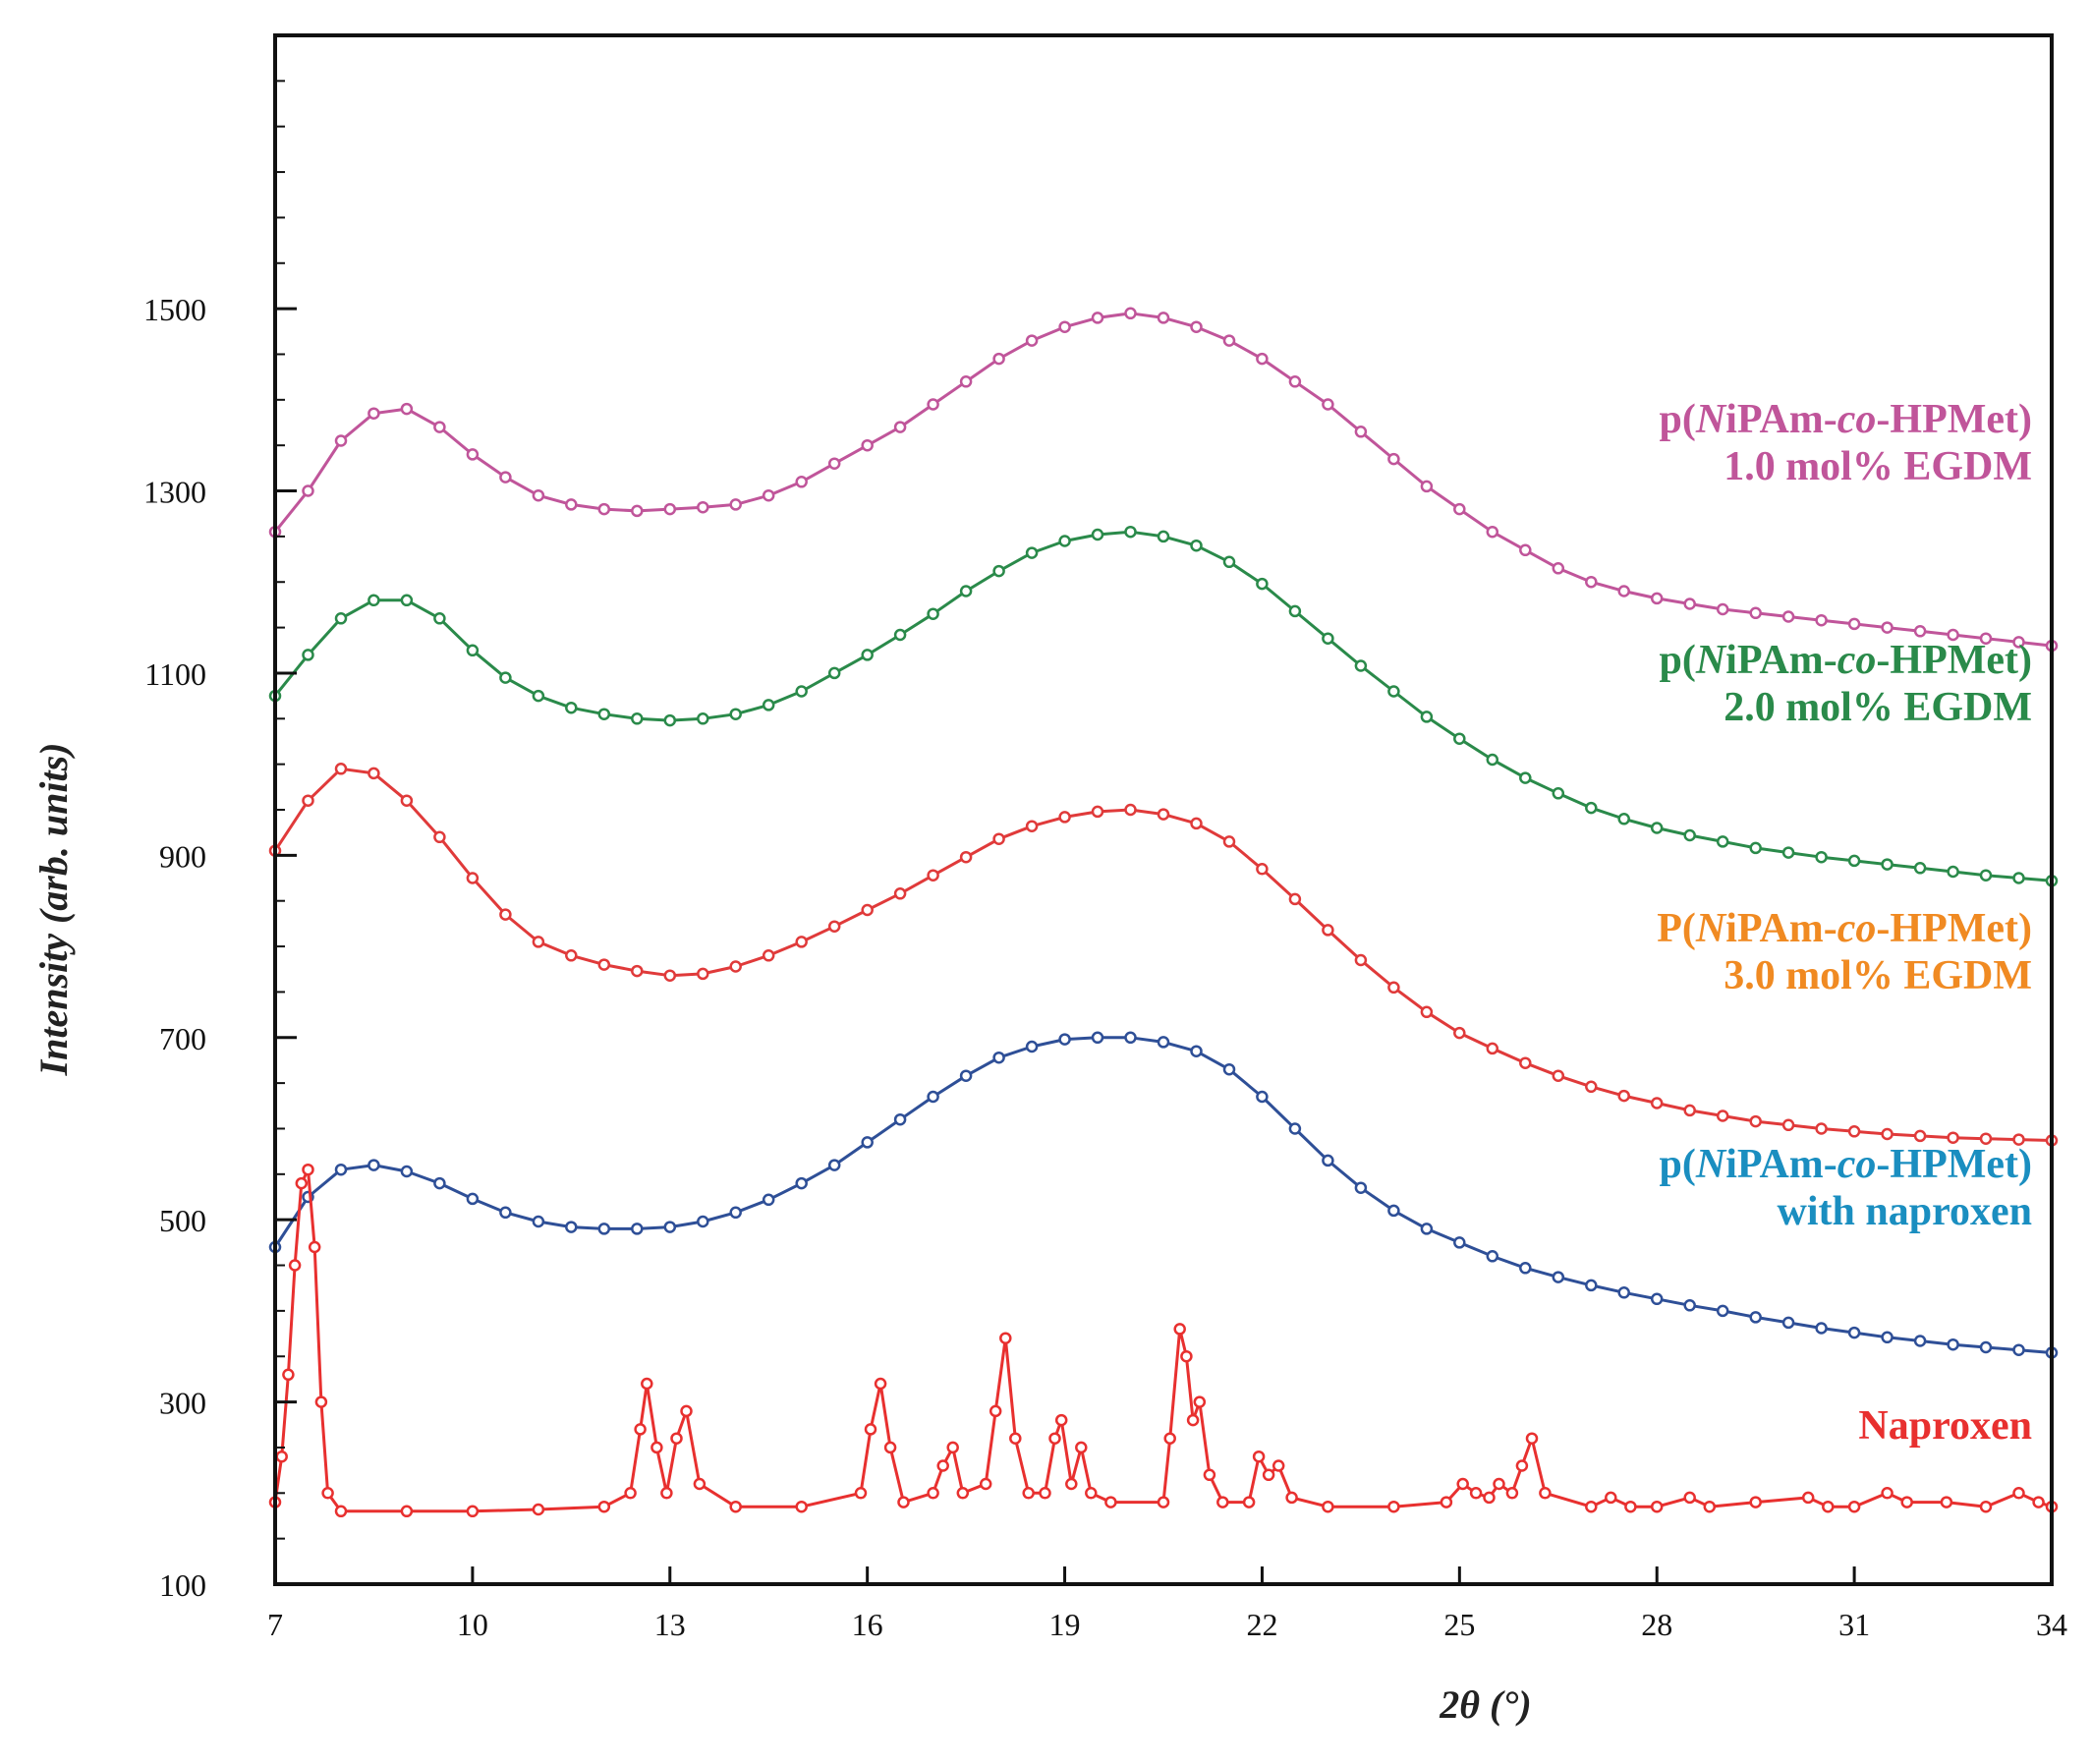 The height and width of the screenshot is (1764, 2091). Describe the element at coordinates (53, 910) in the screenshot. I see `y-axis-title: Intensity (arb. units)` at that location.